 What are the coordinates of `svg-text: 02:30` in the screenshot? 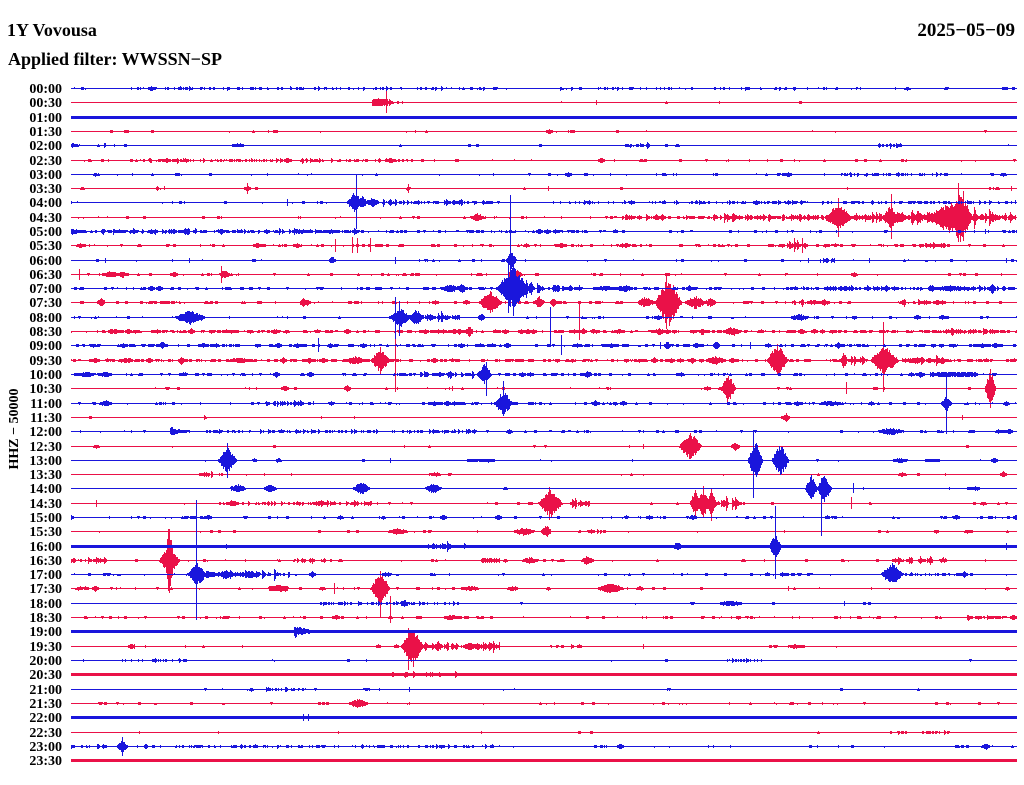 It's located at (45, 161).